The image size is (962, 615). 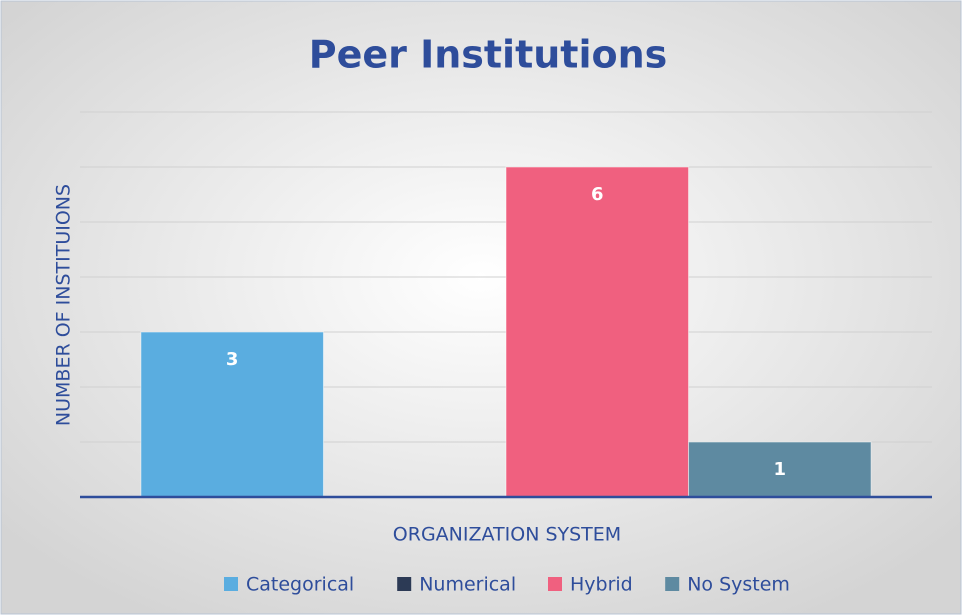 What do you see at coordinates (488, 55) in the screenshot?
I see `chart-title: Peer Institutions` at bounding box center [488, 55].